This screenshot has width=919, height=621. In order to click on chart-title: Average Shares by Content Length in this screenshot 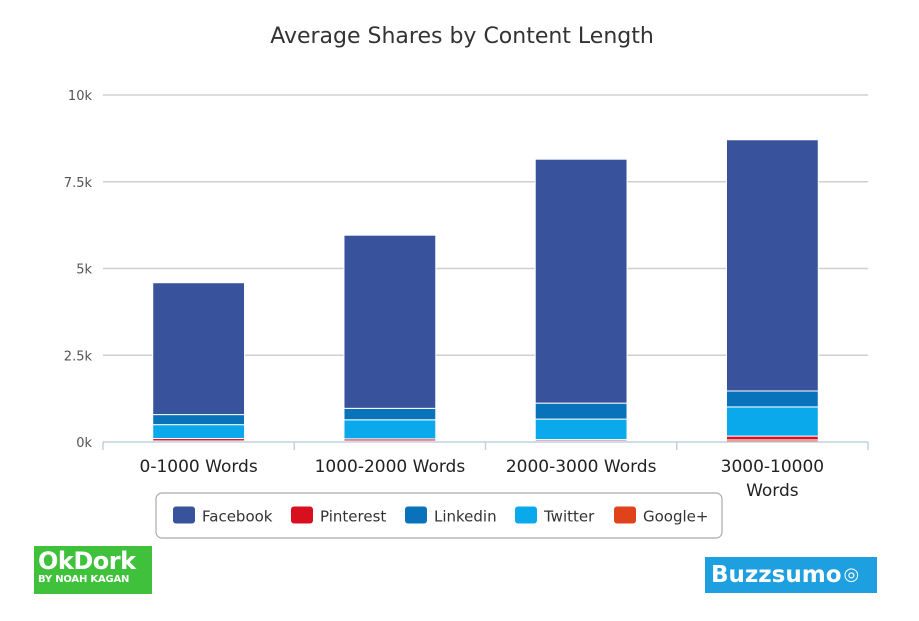, I will do `click(462, 36)`.